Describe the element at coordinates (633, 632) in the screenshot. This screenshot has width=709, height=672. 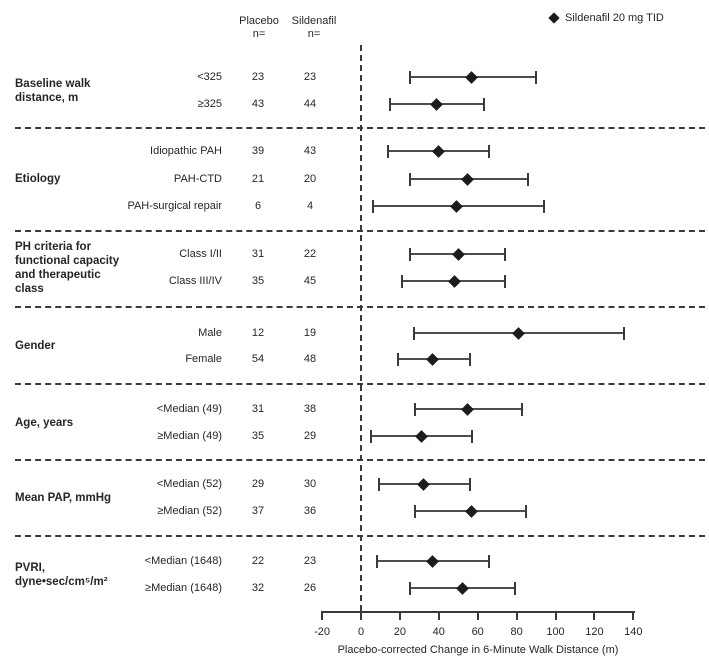
I see `x-tick-label: 140` at that location.